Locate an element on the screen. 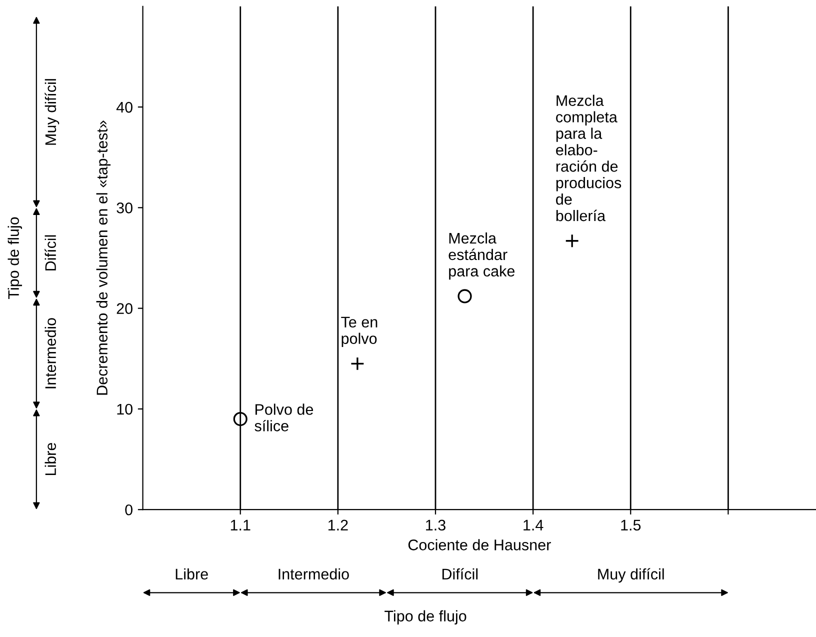 The height and width of the screenshot is (637, 816). y-tick-label: 20 is located at coordinates (124, 308).